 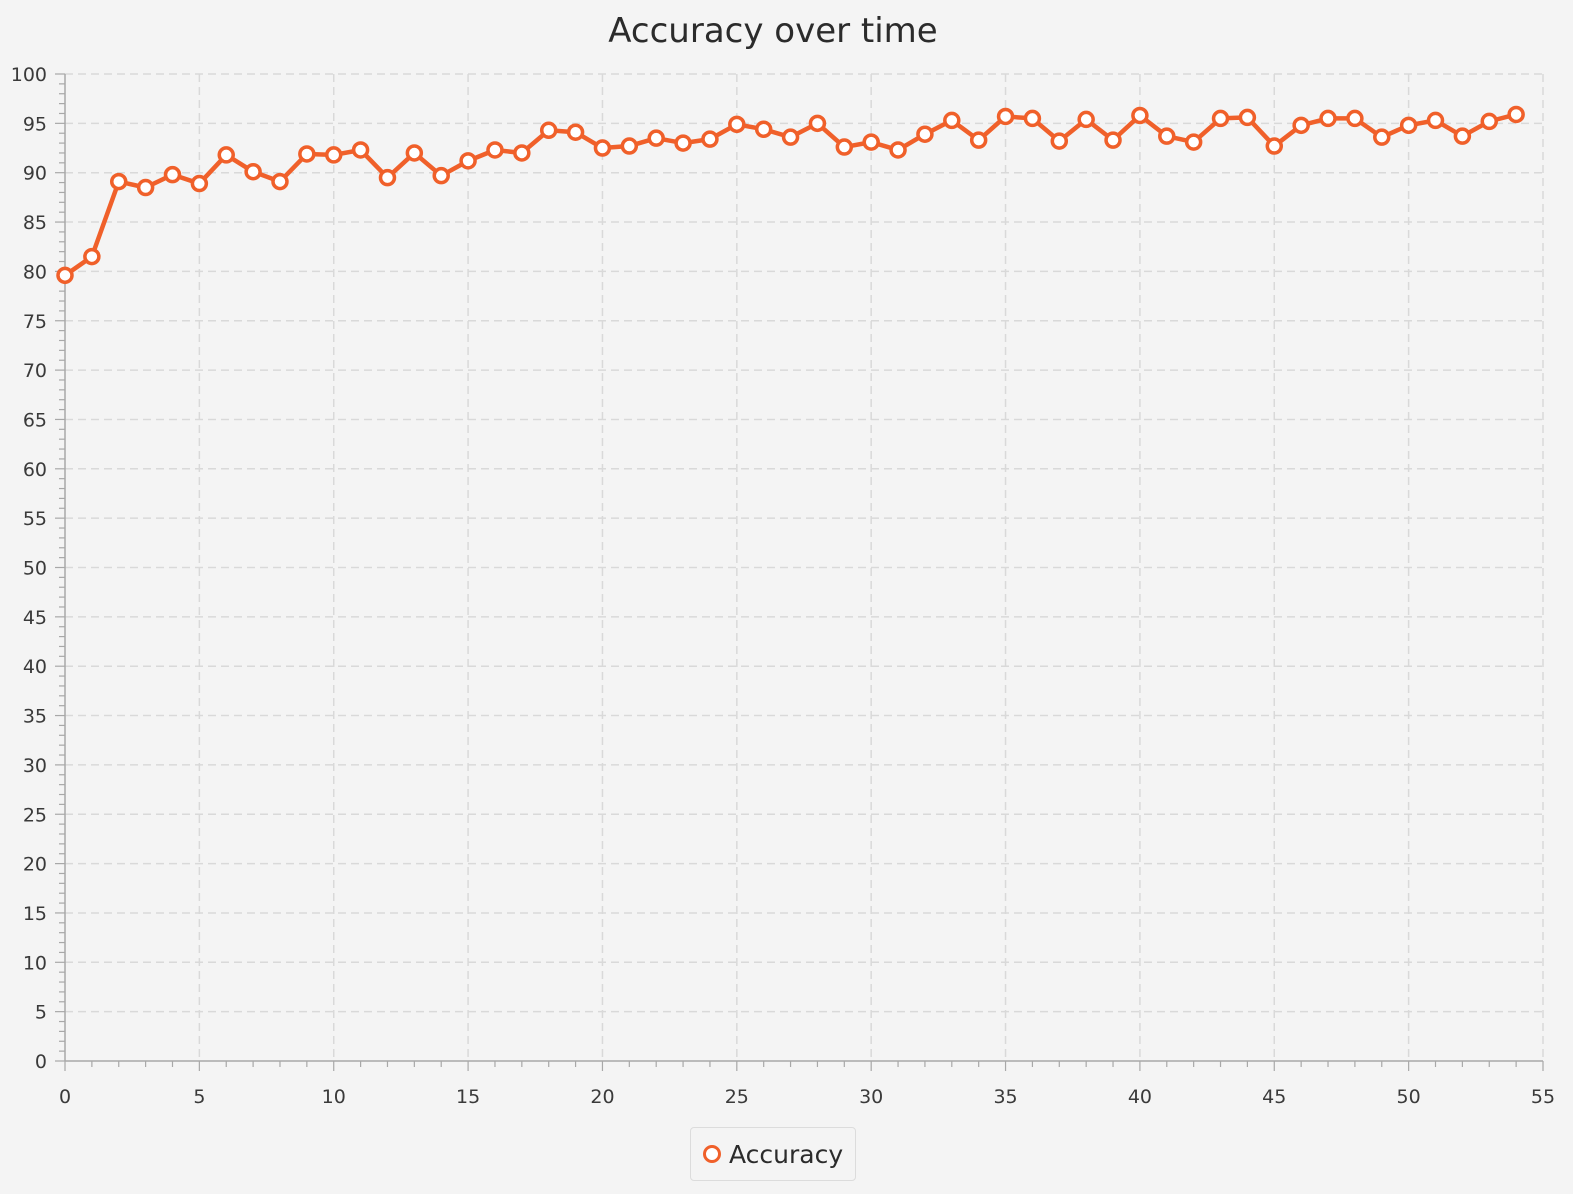 What do you see at coordinates (35, 815) in the screenshot?
I see `y-tick-label: 25` at bounding box center [35, 815].